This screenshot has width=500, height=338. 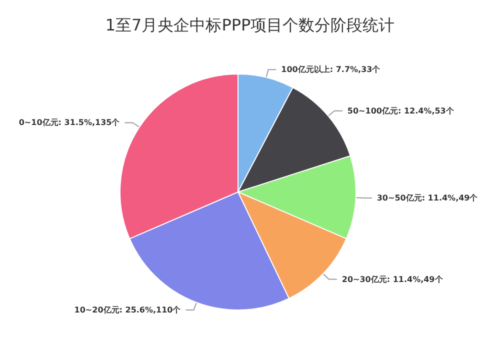 What do you see at coordinates (427, 197) in the screenshot?
I see `slice-label: 30~50亿元: 11.4%,49个` at bounding box center [427, 197].